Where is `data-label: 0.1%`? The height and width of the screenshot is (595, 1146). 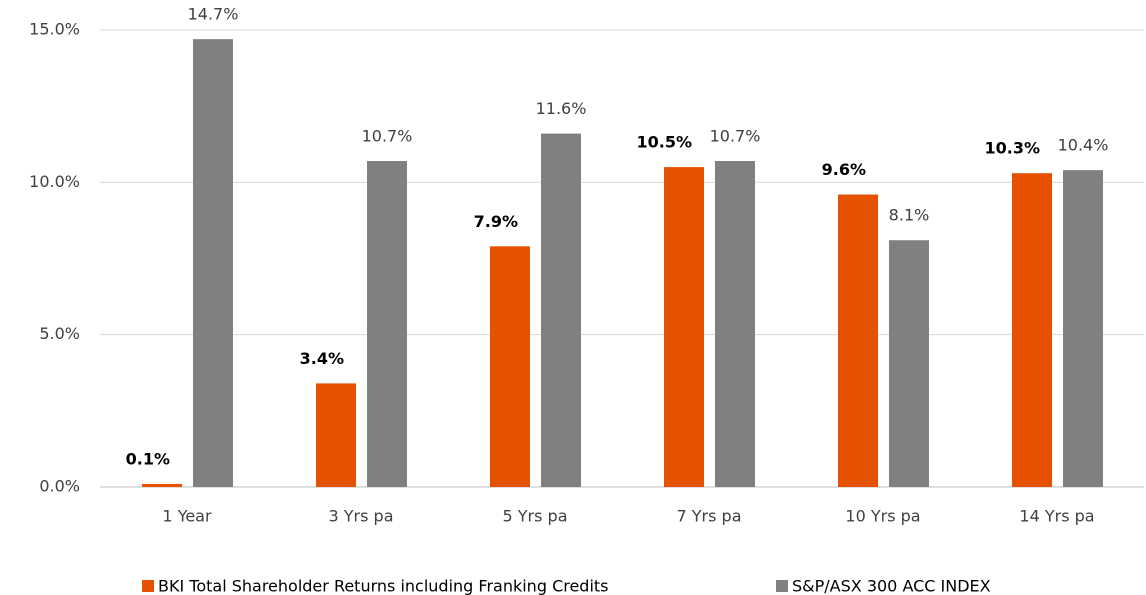 data-label: 0.1% is located at coordinates (148, 458).